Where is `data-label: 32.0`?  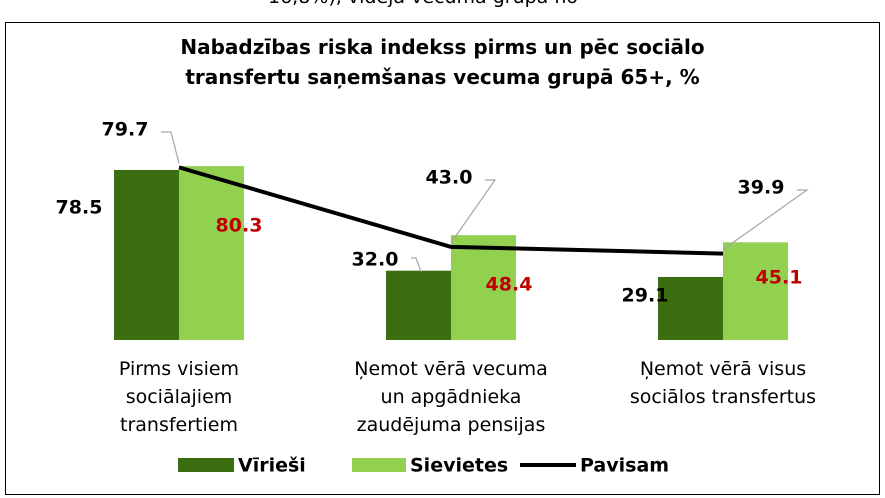
data-label: 32.0 is located at coordinates (375, 260).